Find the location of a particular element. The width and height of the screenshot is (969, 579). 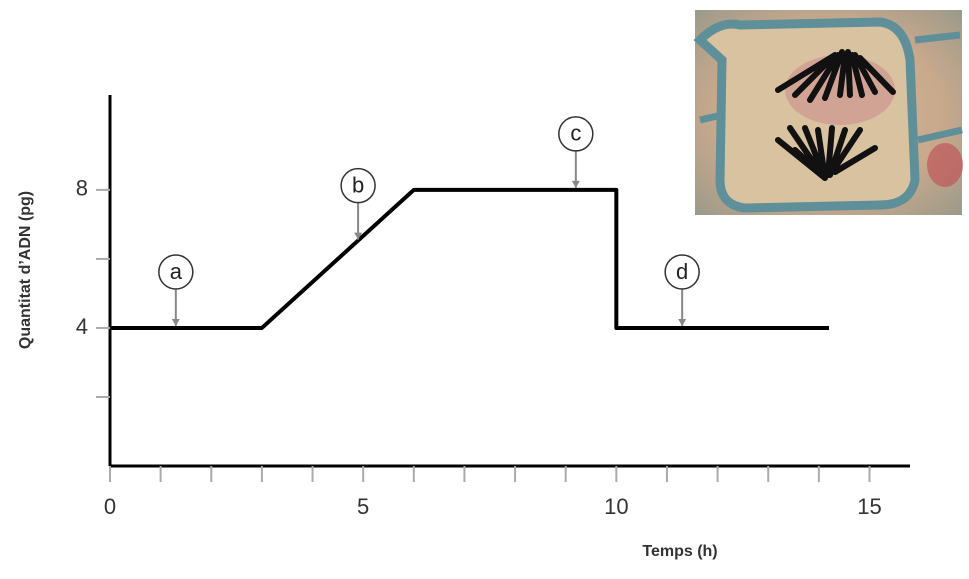

annotation-label: c is located at coordinates (575, 133).